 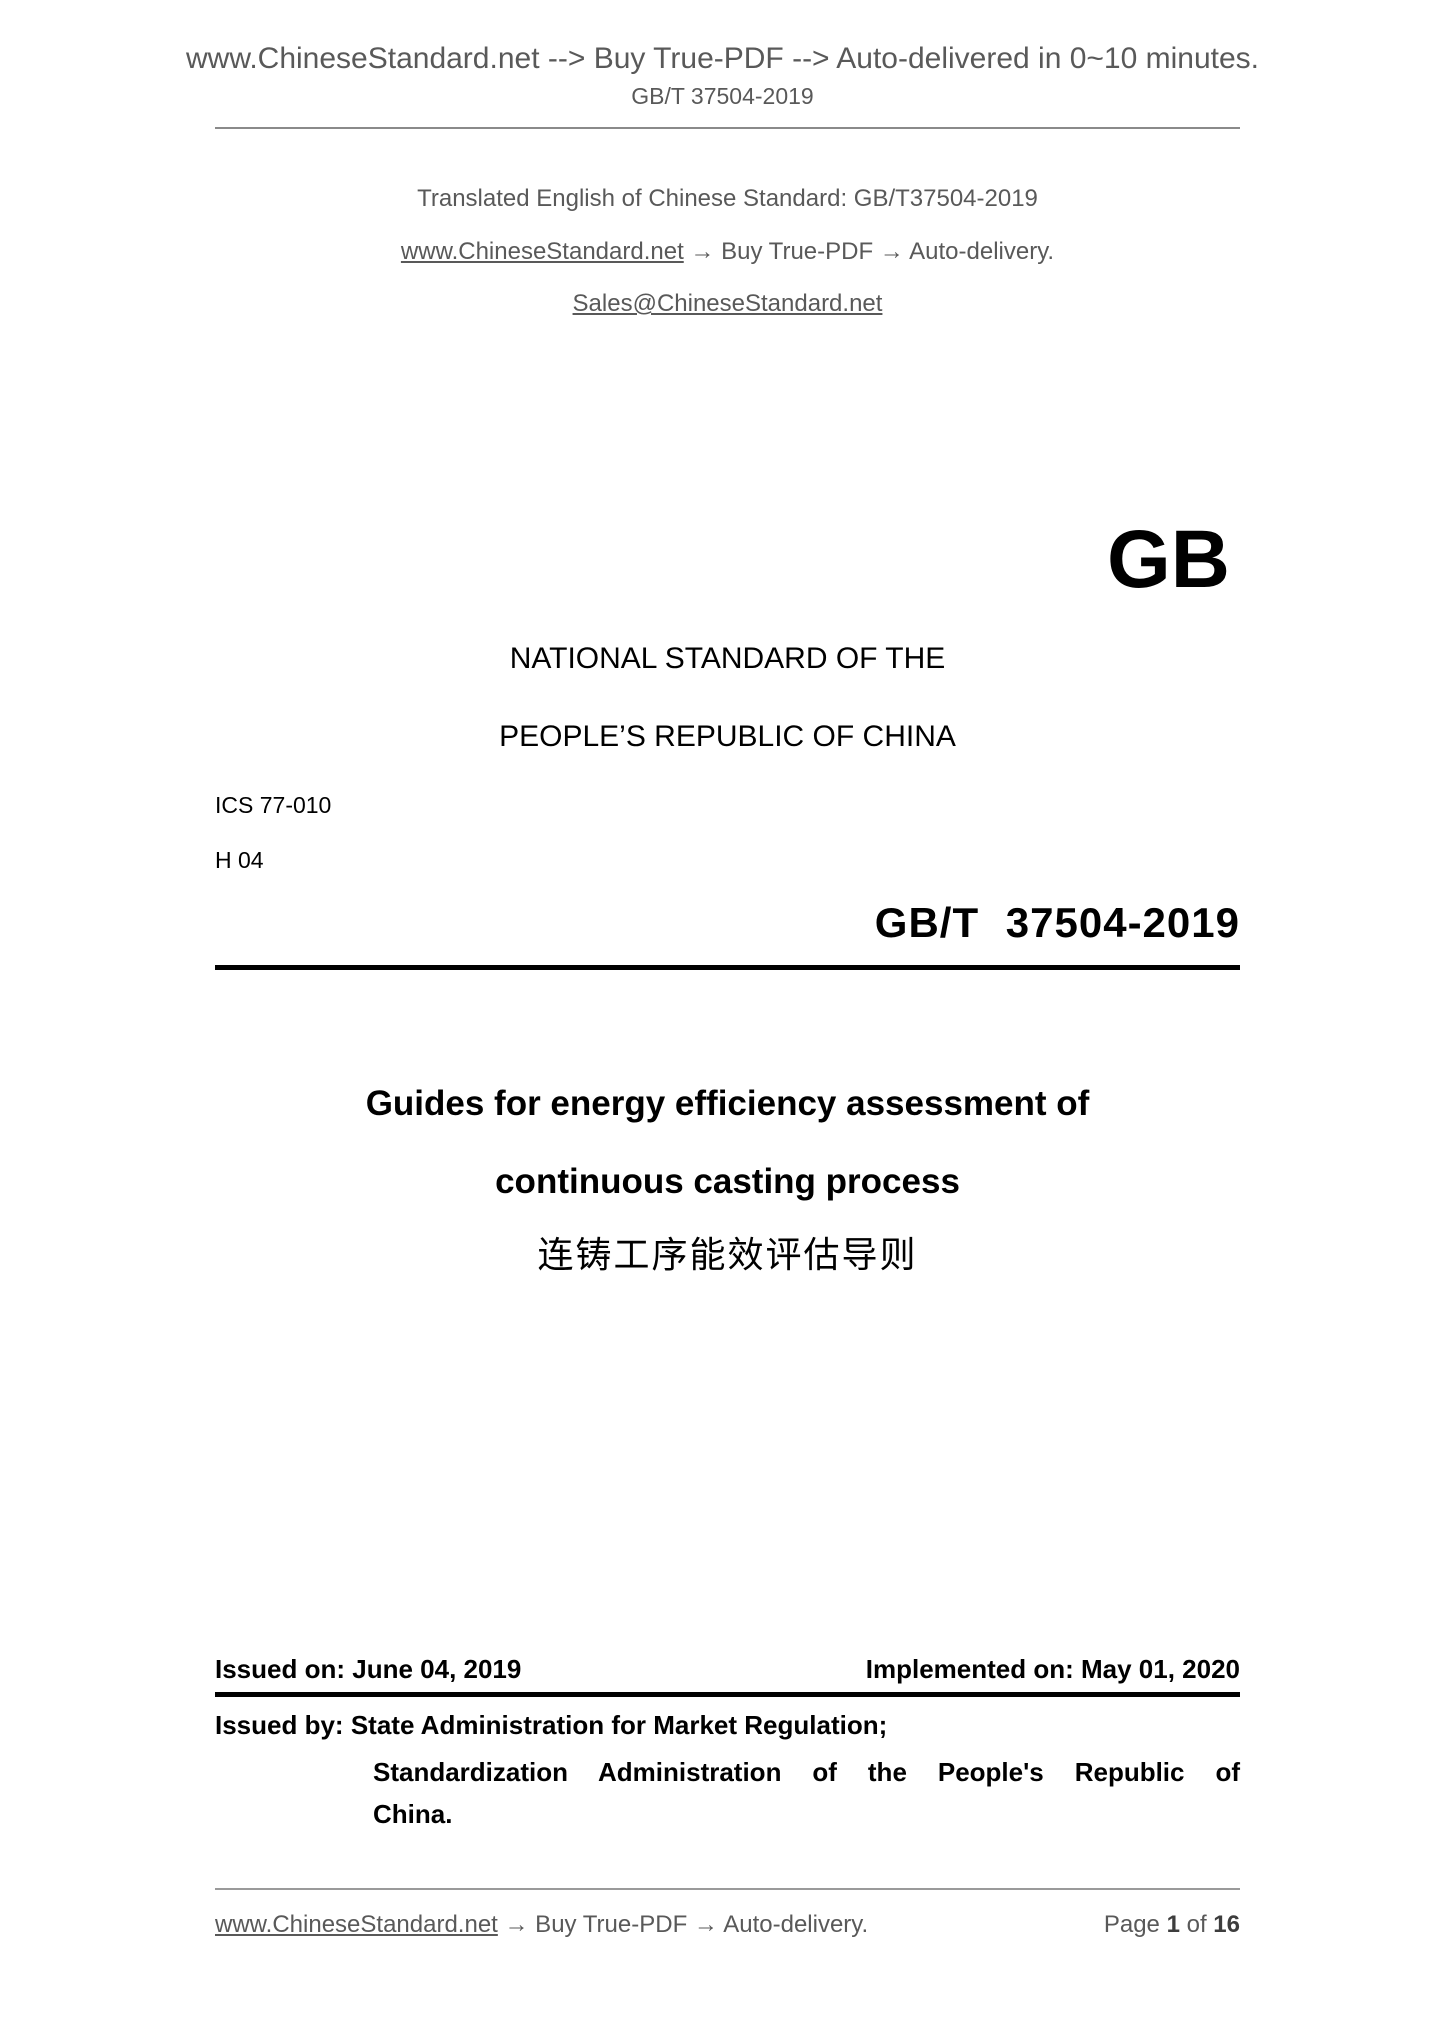 I want to click on issued-on-date: Issued on: June 04, 2019, so click(x=368, y=1669).